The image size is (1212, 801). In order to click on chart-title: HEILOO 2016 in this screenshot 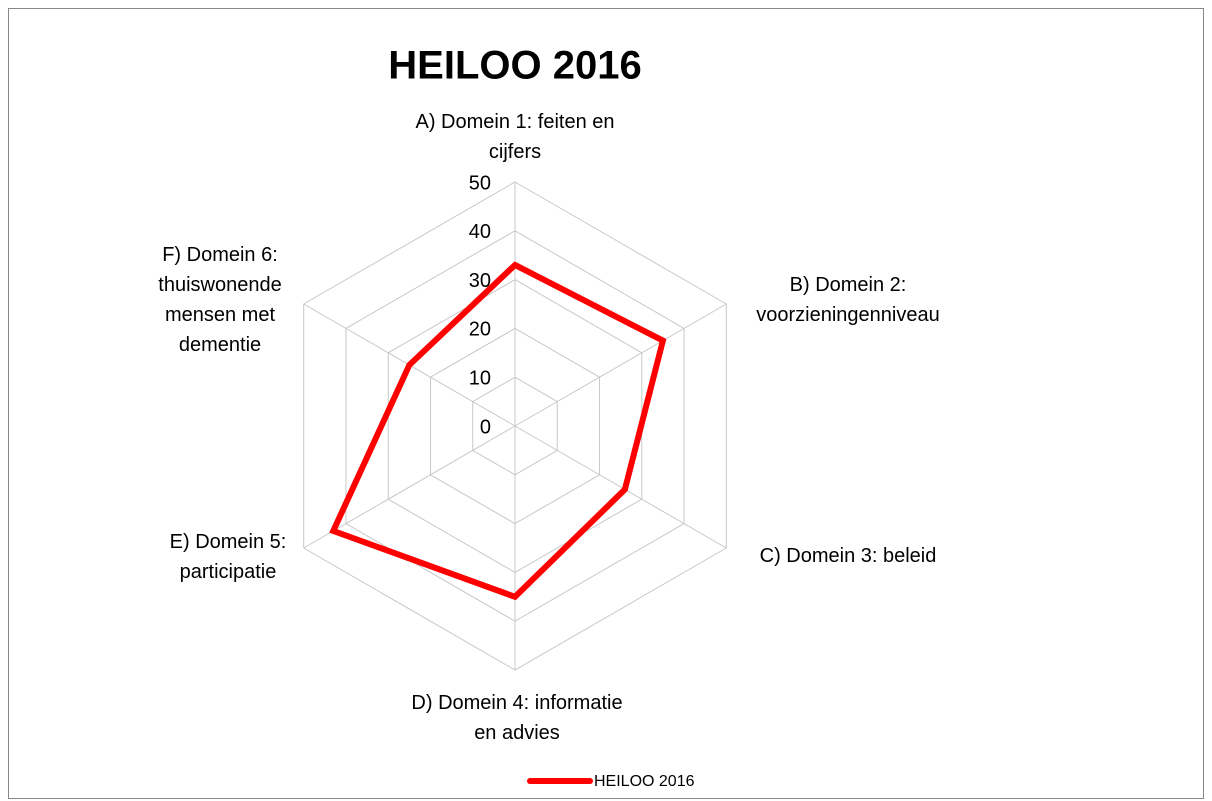, I will do `click(514, 66)`.